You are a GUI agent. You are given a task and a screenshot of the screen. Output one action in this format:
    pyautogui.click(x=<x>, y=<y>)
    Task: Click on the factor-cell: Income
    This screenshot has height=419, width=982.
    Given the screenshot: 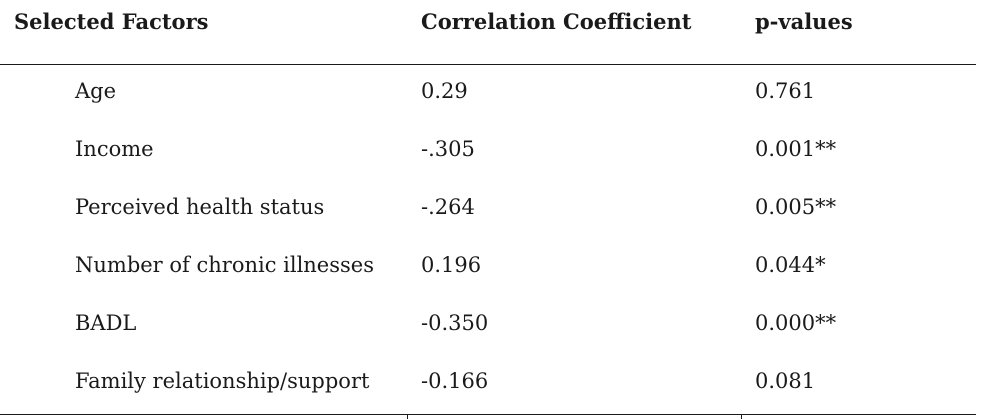 What is the action you would take?
    pyautogui.click(x=114, y=149)
    